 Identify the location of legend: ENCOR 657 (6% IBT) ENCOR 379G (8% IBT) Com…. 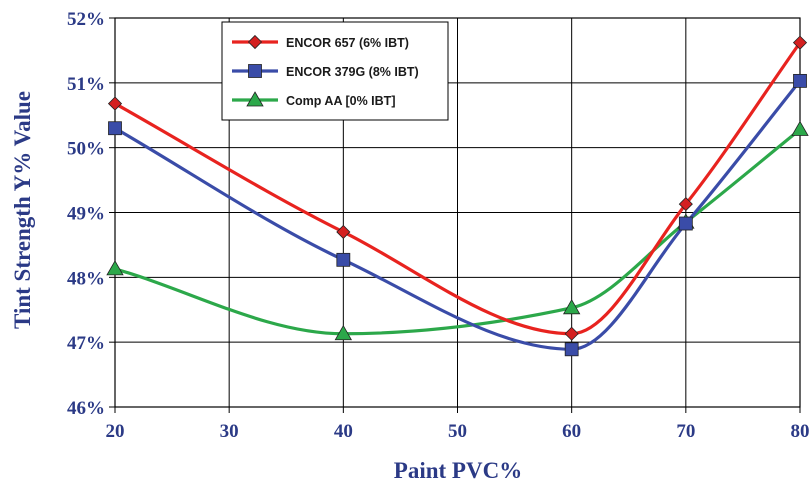
(335, 71).